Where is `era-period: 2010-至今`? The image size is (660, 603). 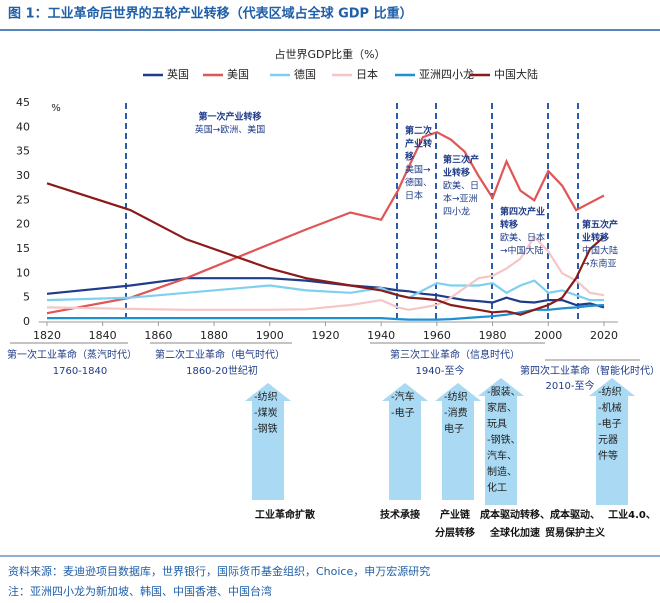
era-period: 2010-至今 is located at coordinates (569, 385).